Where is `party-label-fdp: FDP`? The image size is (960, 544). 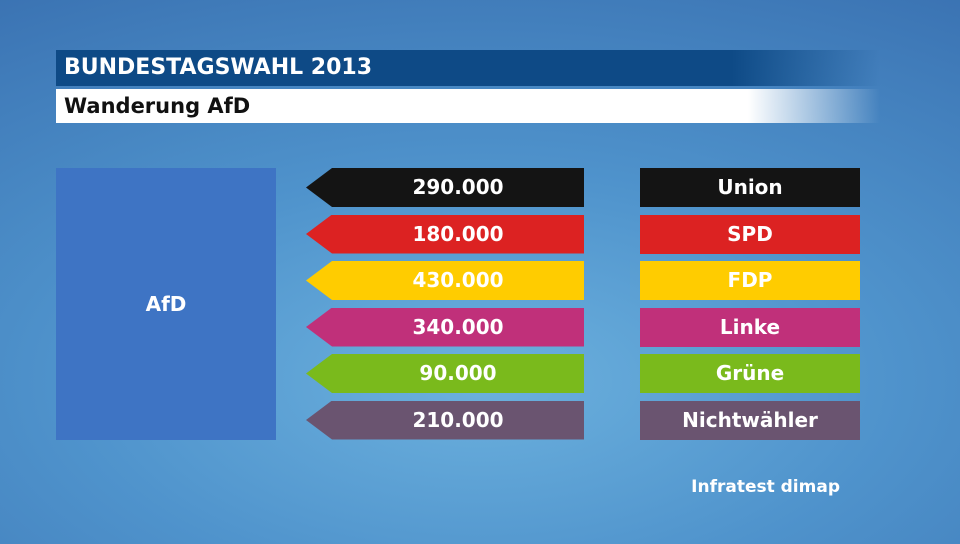 party-label-fdp: FDP is located at coordinates (750, 280).